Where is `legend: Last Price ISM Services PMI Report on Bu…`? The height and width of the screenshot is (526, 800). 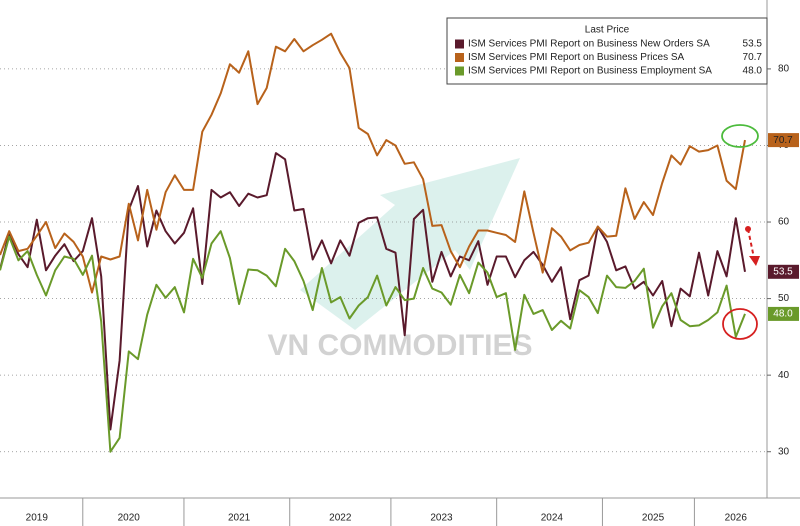 legend: Last Price ISM Services PMI Report on Bu… is located at coordinates (607, 51).